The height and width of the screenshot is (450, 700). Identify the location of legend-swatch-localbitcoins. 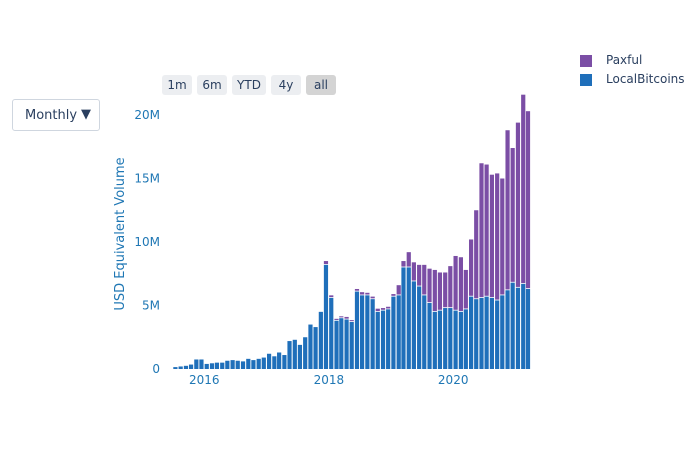
(586, 80).